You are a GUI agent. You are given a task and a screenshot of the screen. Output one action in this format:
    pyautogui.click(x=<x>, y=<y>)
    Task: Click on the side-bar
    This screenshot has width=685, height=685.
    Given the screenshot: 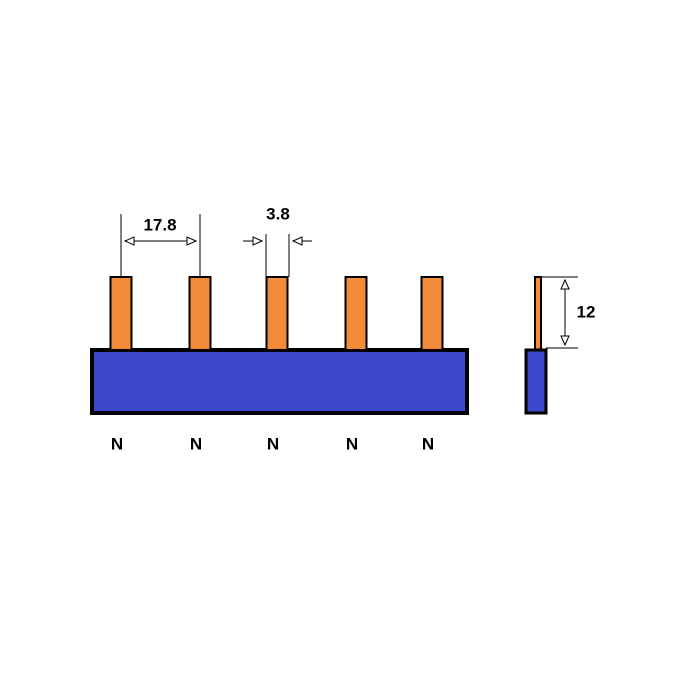 What is the action you would take?
    pyautogui.click(x=536, y=381)
    